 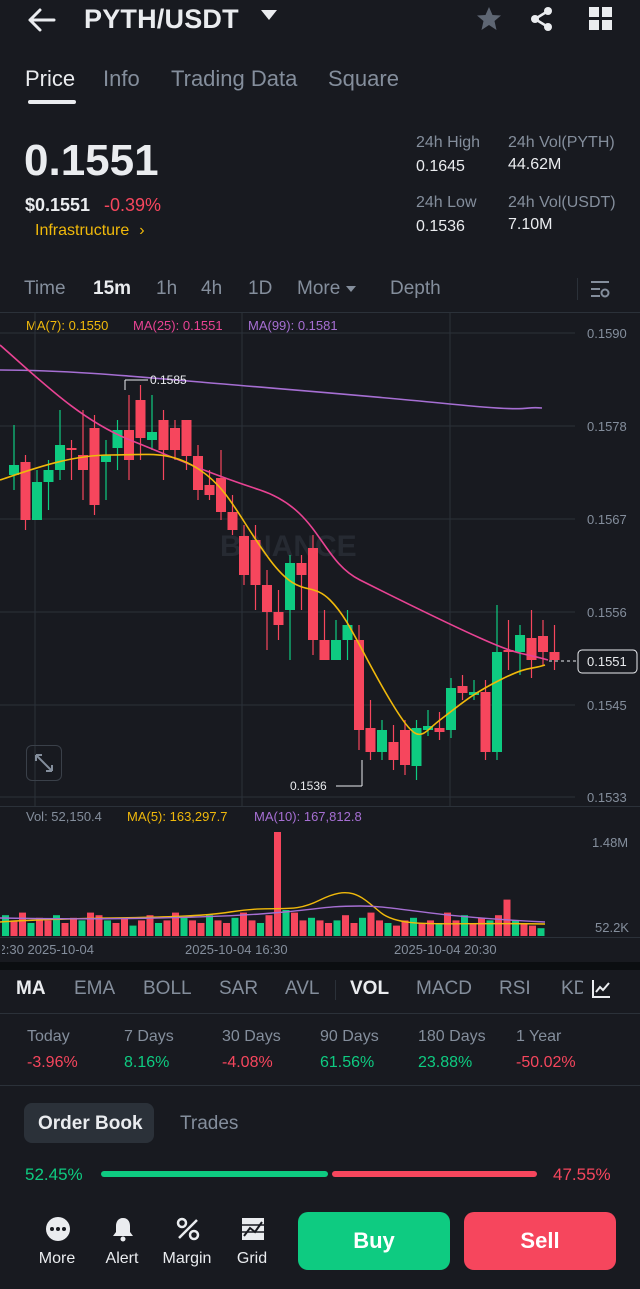 What do you see at coordinates (89, 1123) in the screenshot?
I see `tab-order-book: Order Book` at bounding box center [89, 1123].